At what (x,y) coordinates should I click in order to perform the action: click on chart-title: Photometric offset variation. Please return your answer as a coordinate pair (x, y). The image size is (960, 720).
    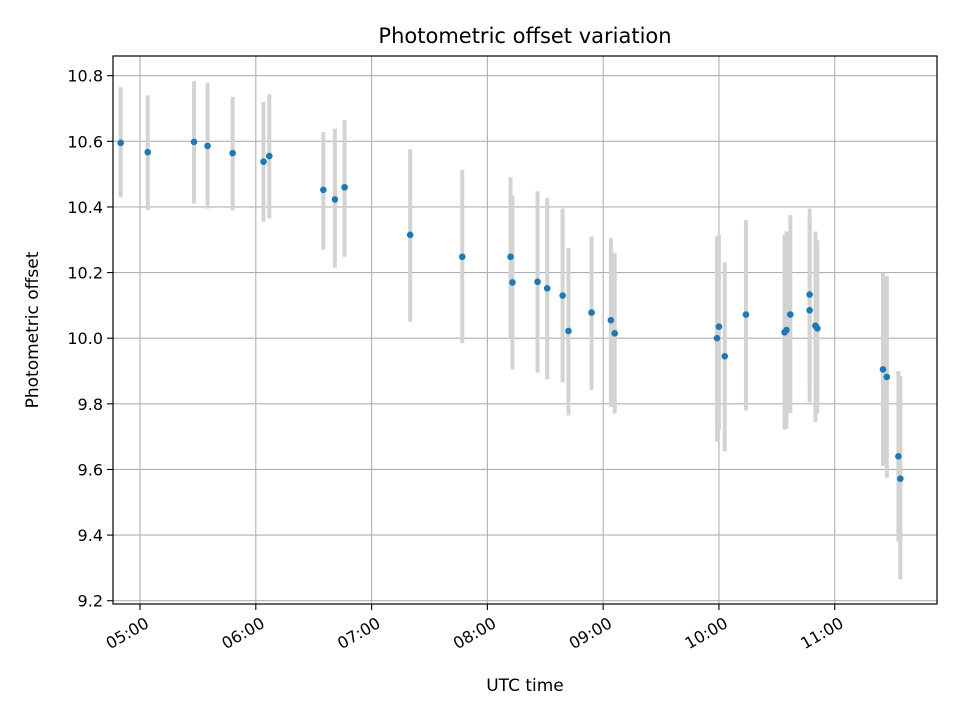
    Looking at the image, I should click on (524, 36).